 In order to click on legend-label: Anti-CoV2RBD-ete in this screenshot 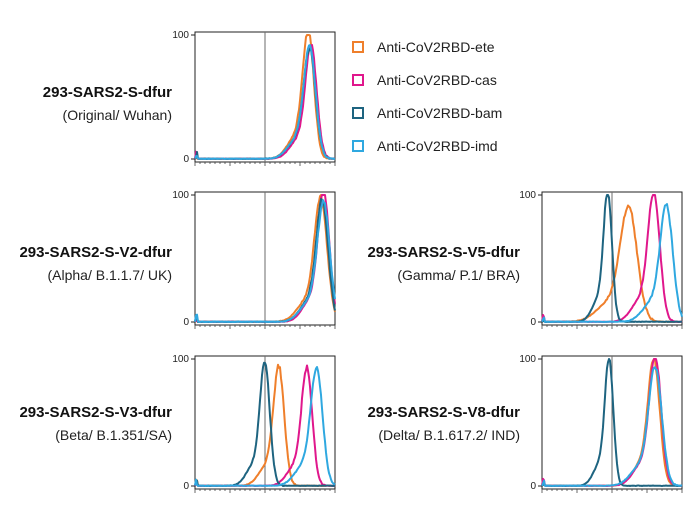, I will do `click(436, 46)`.